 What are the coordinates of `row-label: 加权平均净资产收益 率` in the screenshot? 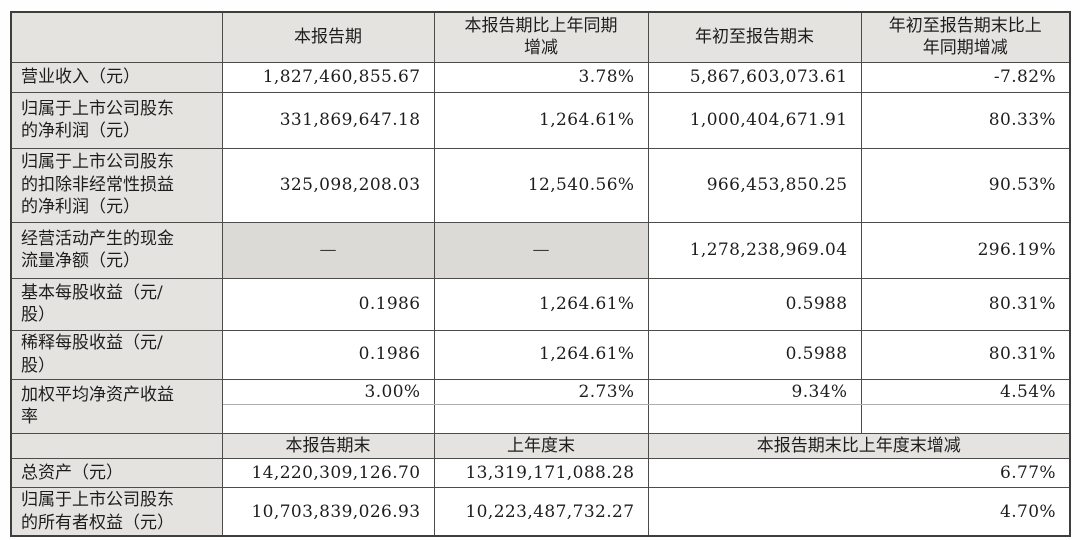 It's located at (116, 406).